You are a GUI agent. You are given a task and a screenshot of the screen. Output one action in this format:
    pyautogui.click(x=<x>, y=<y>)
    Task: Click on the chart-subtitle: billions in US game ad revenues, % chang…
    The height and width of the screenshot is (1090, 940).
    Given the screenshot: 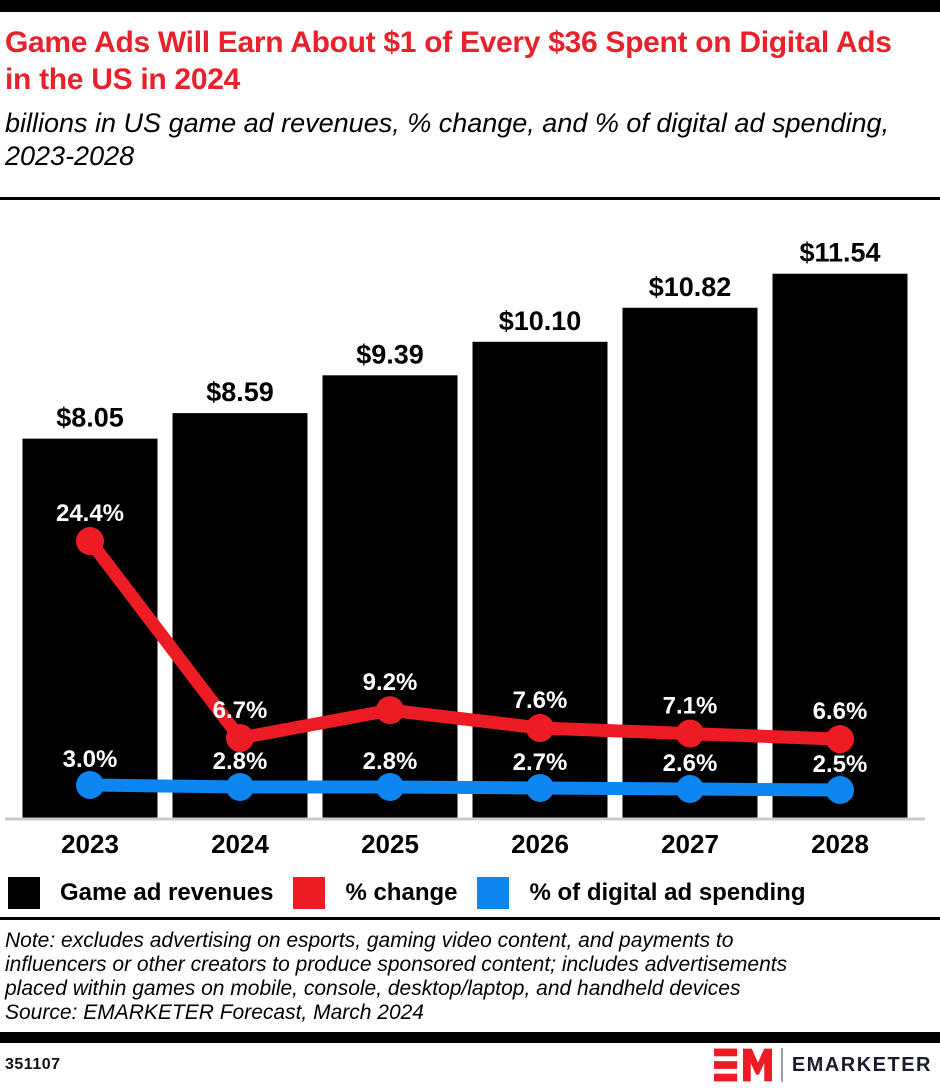 What is the action you would take?
    pyautogui.click(x=447, y=139)
    